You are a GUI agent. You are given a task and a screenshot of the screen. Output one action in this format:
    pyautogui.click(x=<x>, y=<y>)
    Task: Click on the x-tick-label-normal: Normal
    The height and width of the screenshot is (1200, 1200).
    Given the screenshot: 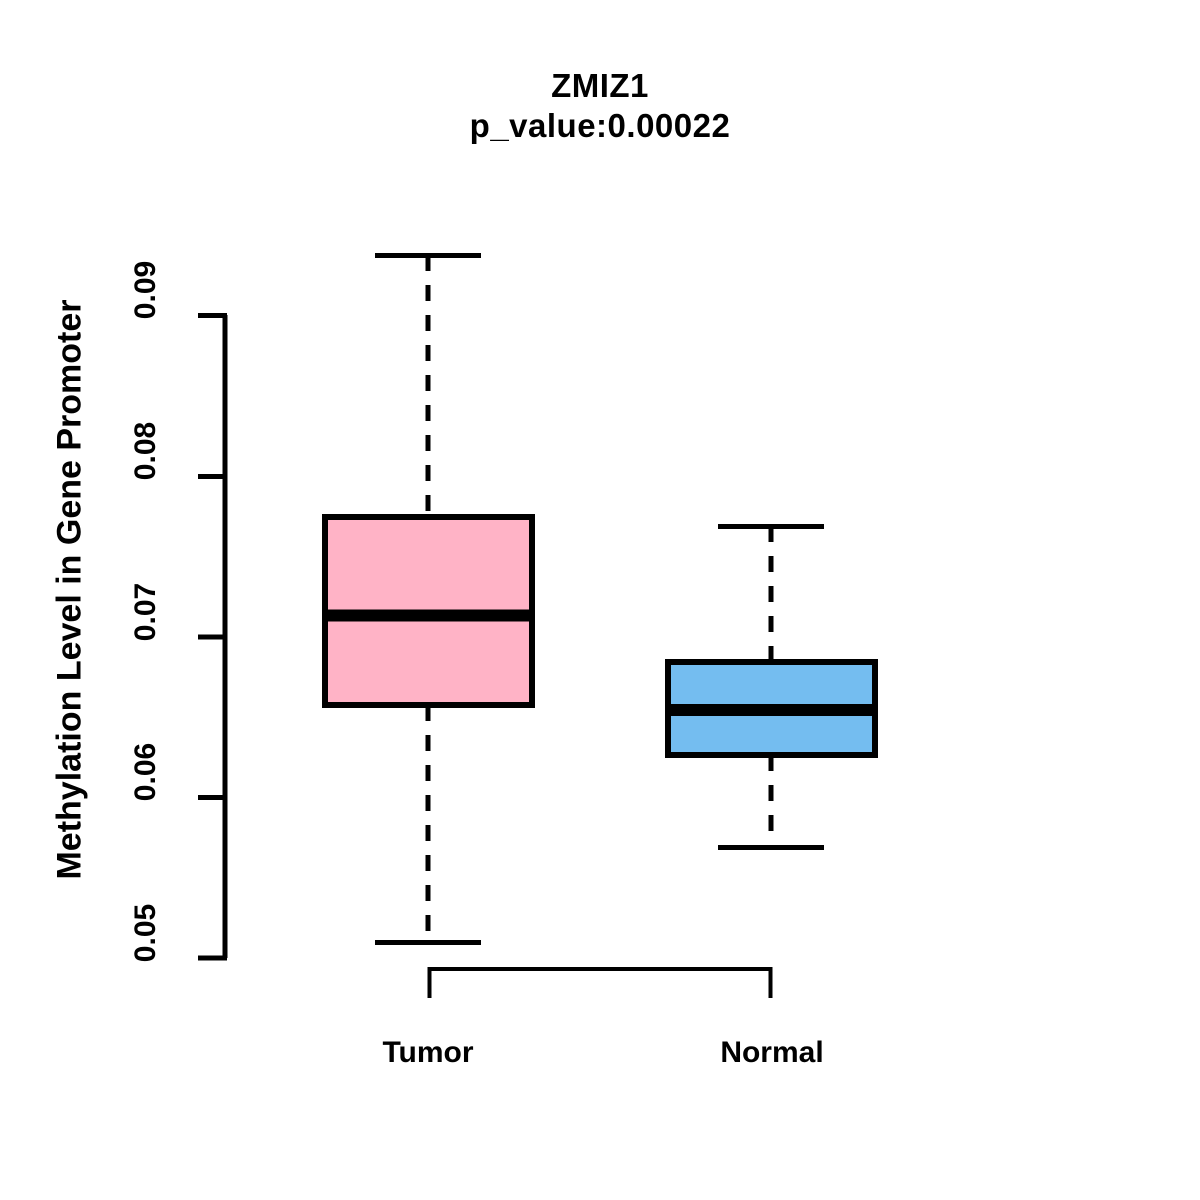 What is the action you would take?
    pyautogui.click(x=772, y=1052)
    